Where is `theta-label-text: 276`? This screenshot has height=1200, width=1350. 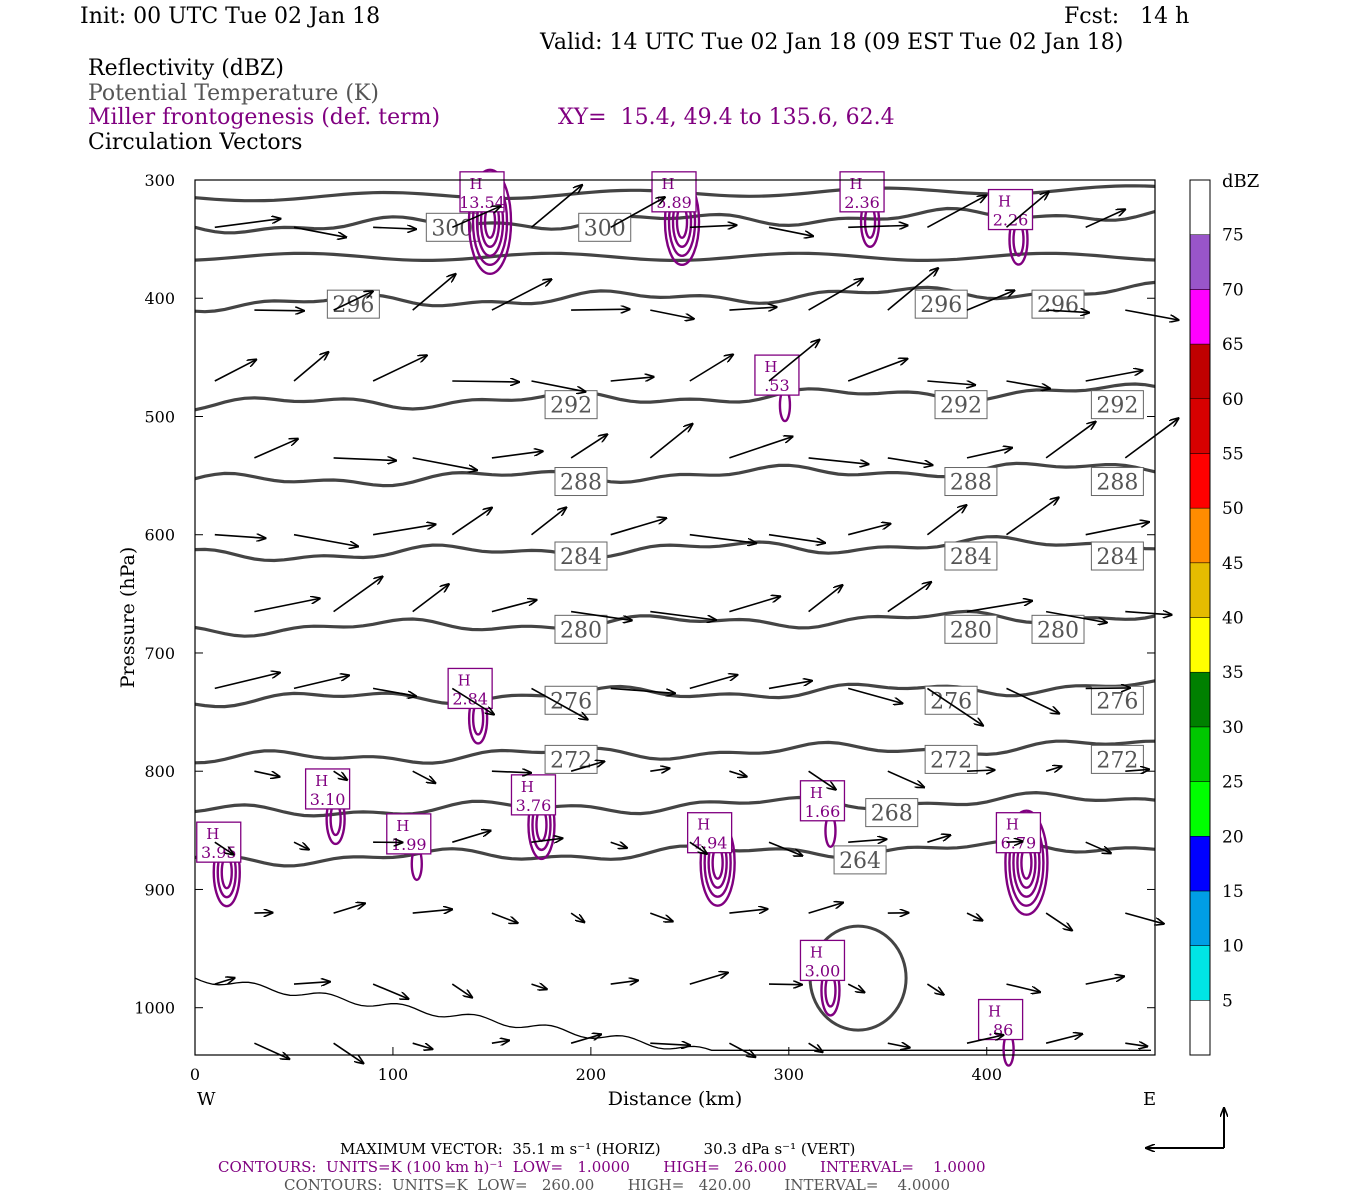
theta-label-text: 276 is located at coordinates (951, 701).